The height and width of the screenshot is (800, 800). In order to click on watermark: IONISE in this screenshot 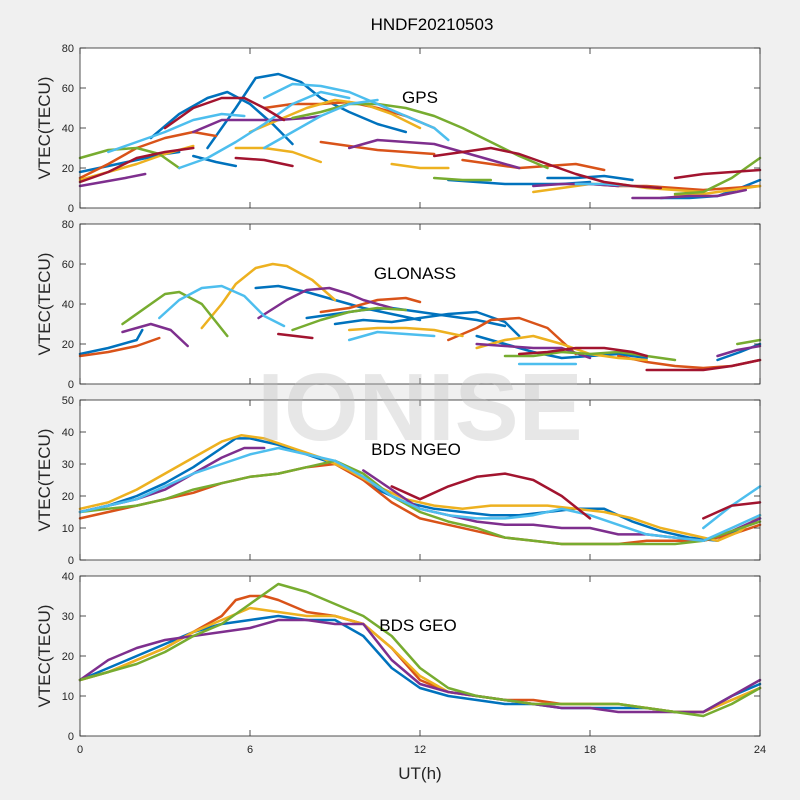, I will do `click(419, 407)`.